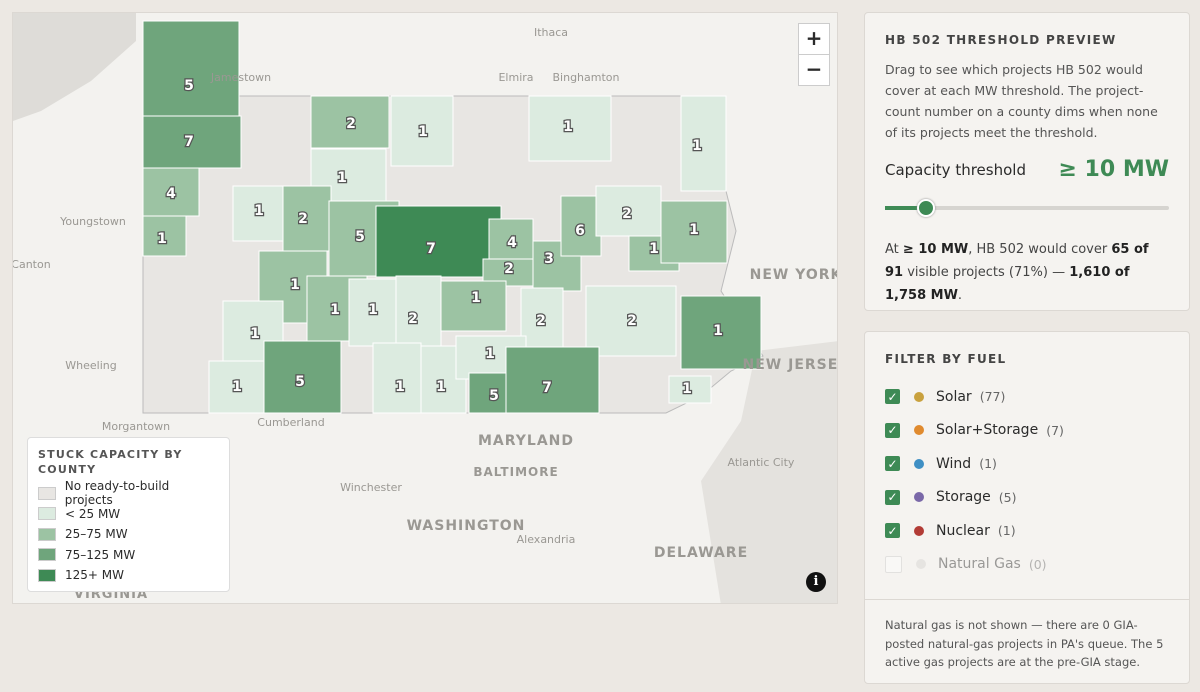 Image resolution: width=1200 pixels, height=692 pixels. Describe the element at coordinates (1027, 208) in the screenshot. I see `slider` at that location.